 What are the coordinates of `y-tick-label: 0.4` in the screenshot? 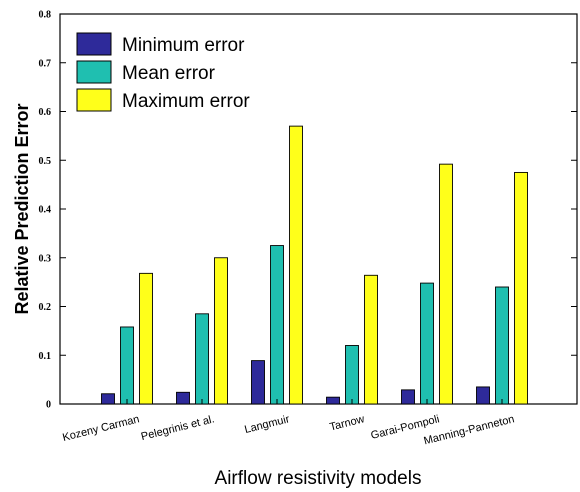 It's located at (45, 210).